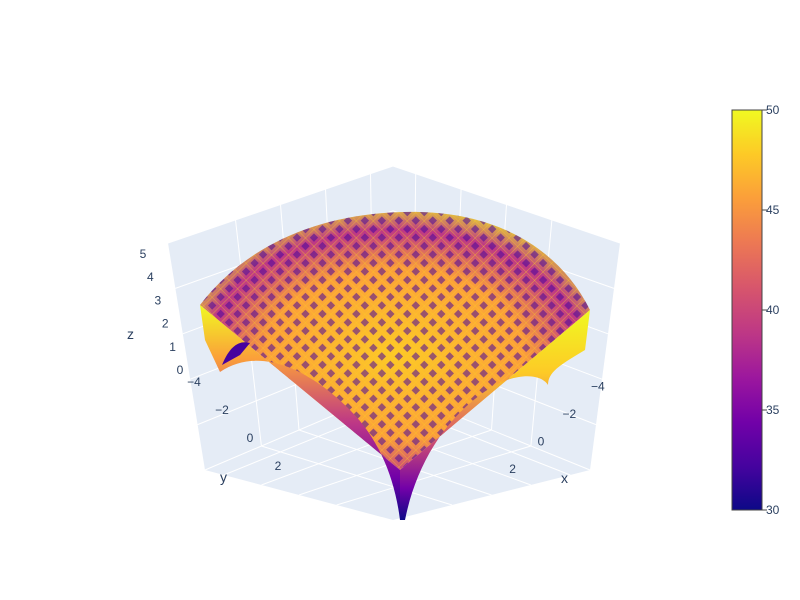 Image resolution: width=800 pixels, height=600 pixels. Describe the element at coordinates (598, 387) in the screenshot. I see `x-tick-label: −4` at that location.